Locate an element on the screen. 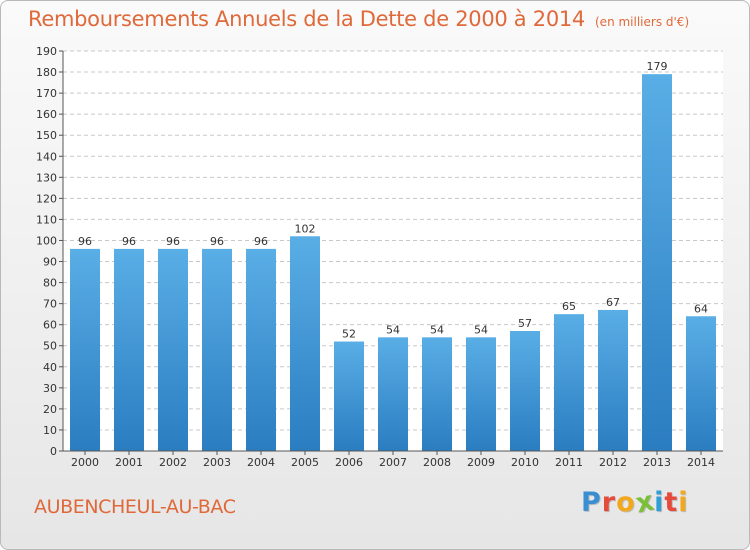  y-tick-label: 0 is located at coordinates (53, 451).